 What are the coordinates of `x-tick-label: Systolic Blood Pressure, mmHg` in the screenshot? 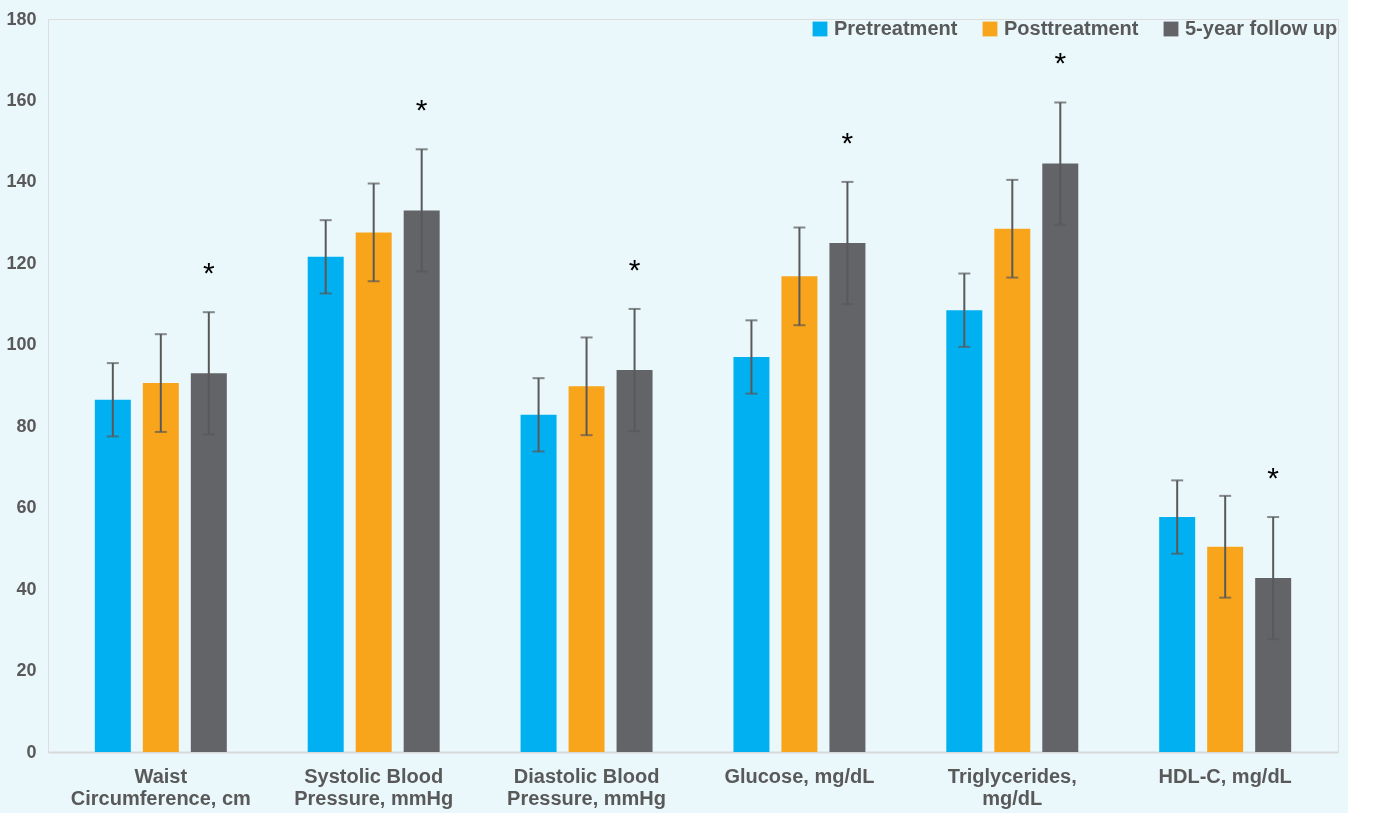 It's located at (374, 786).